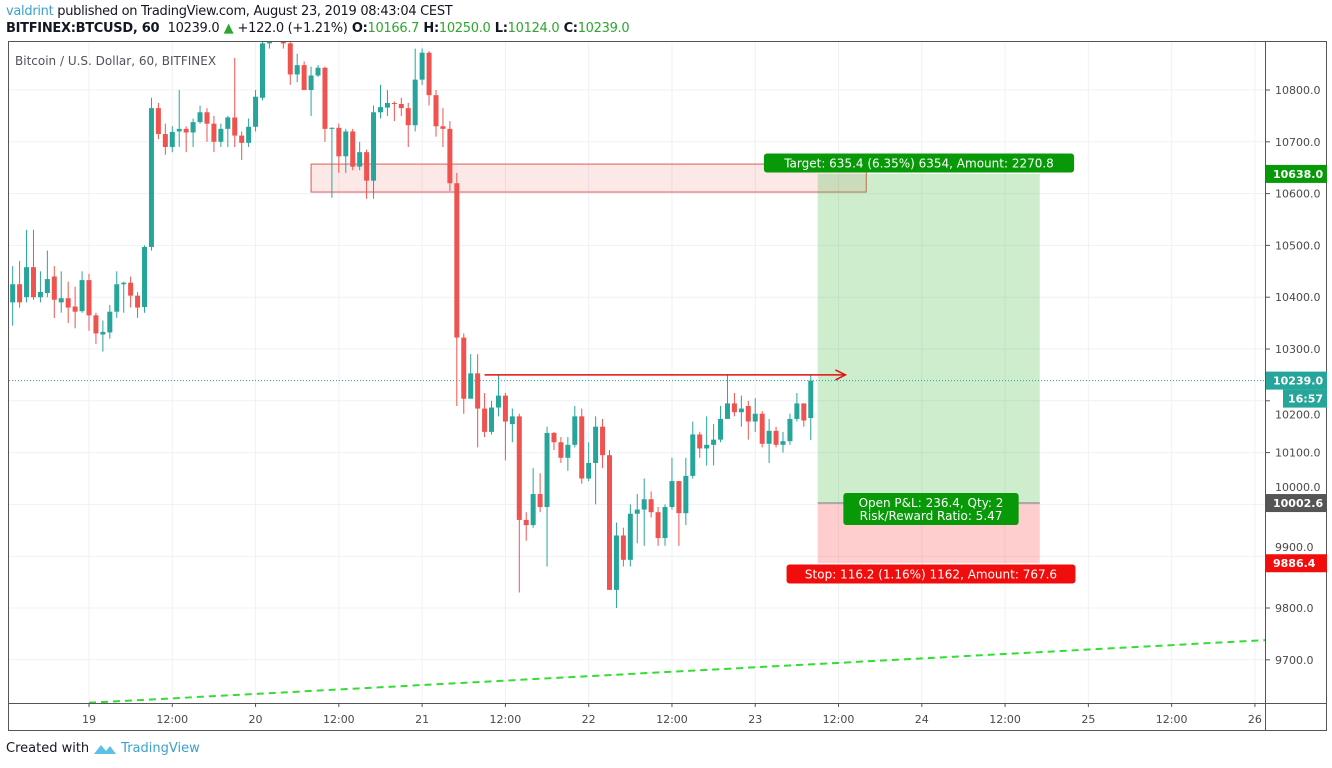 The image size is (1332, 768). I want to click on x-tick-label: 22, so click(589, 719).